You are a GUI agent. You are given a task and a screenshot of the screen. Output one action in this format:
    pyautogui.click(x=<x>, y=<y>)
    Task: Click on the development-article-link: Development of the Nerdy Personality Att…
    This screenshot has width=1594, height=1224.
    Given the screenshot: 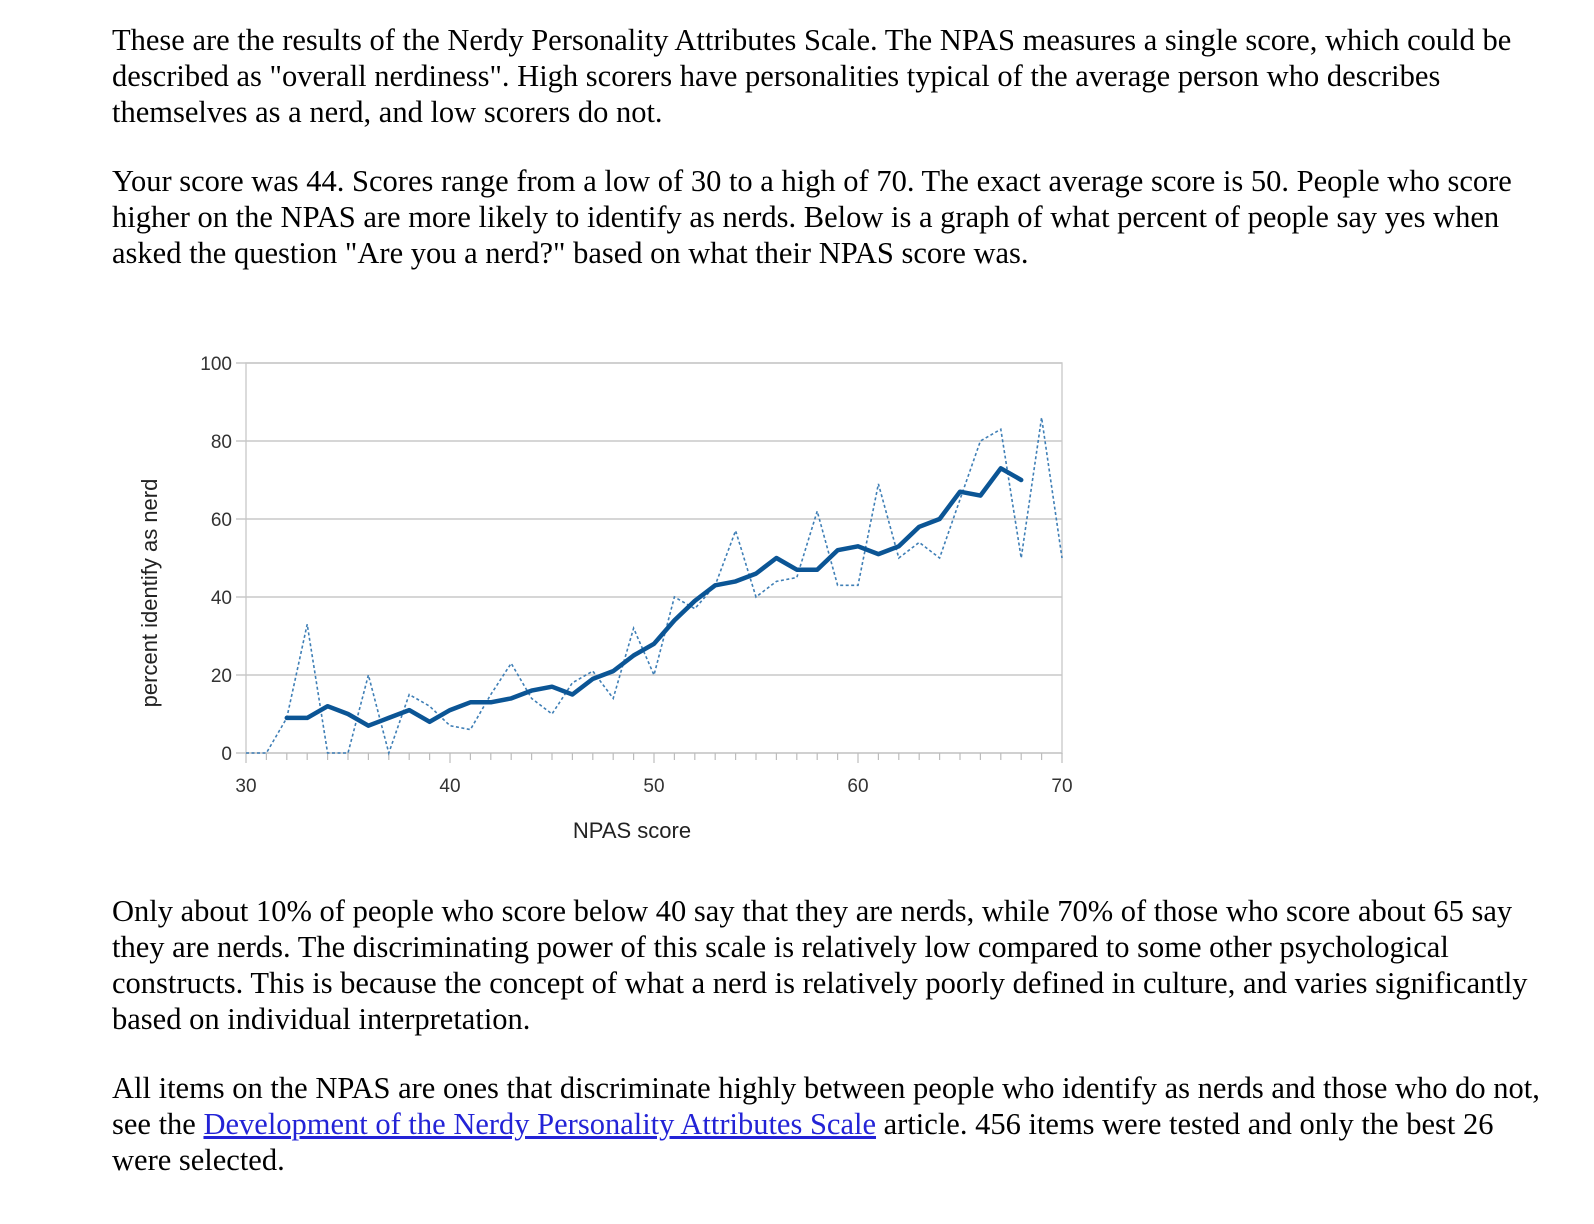 What is the action you would take?
    pyautogui.click(x=540, y=1124)
    